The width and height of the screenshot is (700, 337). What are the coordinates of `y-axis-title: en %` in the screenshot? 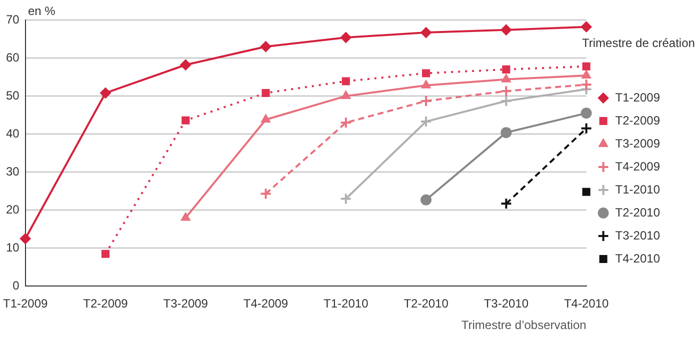 It's located at (42, 11).